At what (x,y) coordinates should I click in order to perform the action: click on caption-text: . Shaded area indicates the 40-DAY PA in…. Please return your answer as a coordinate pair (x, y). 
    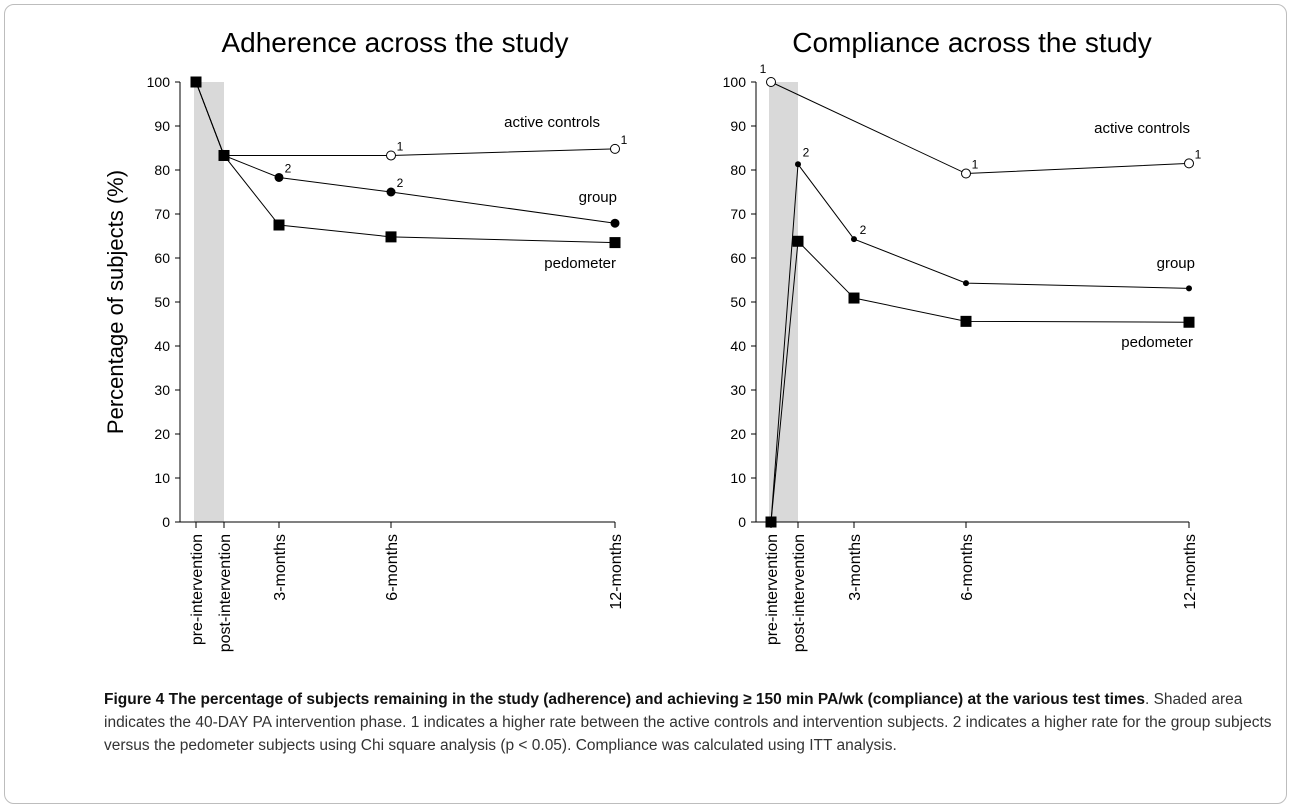
    Looking at the image, I should click on (688, 722).